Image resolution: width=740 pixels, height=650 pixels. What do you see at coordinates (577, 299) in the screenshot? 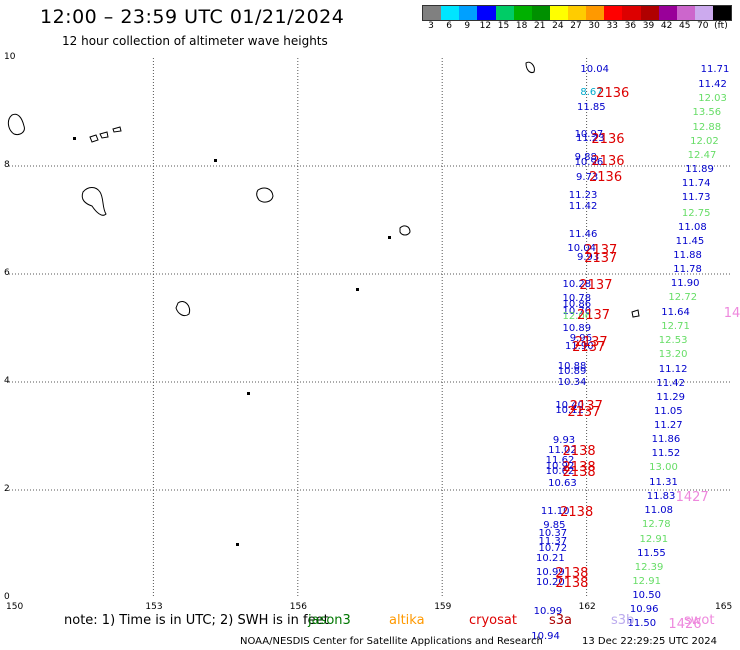
I see `wave-height-value: 10.78` at bounding box center [577, 299].